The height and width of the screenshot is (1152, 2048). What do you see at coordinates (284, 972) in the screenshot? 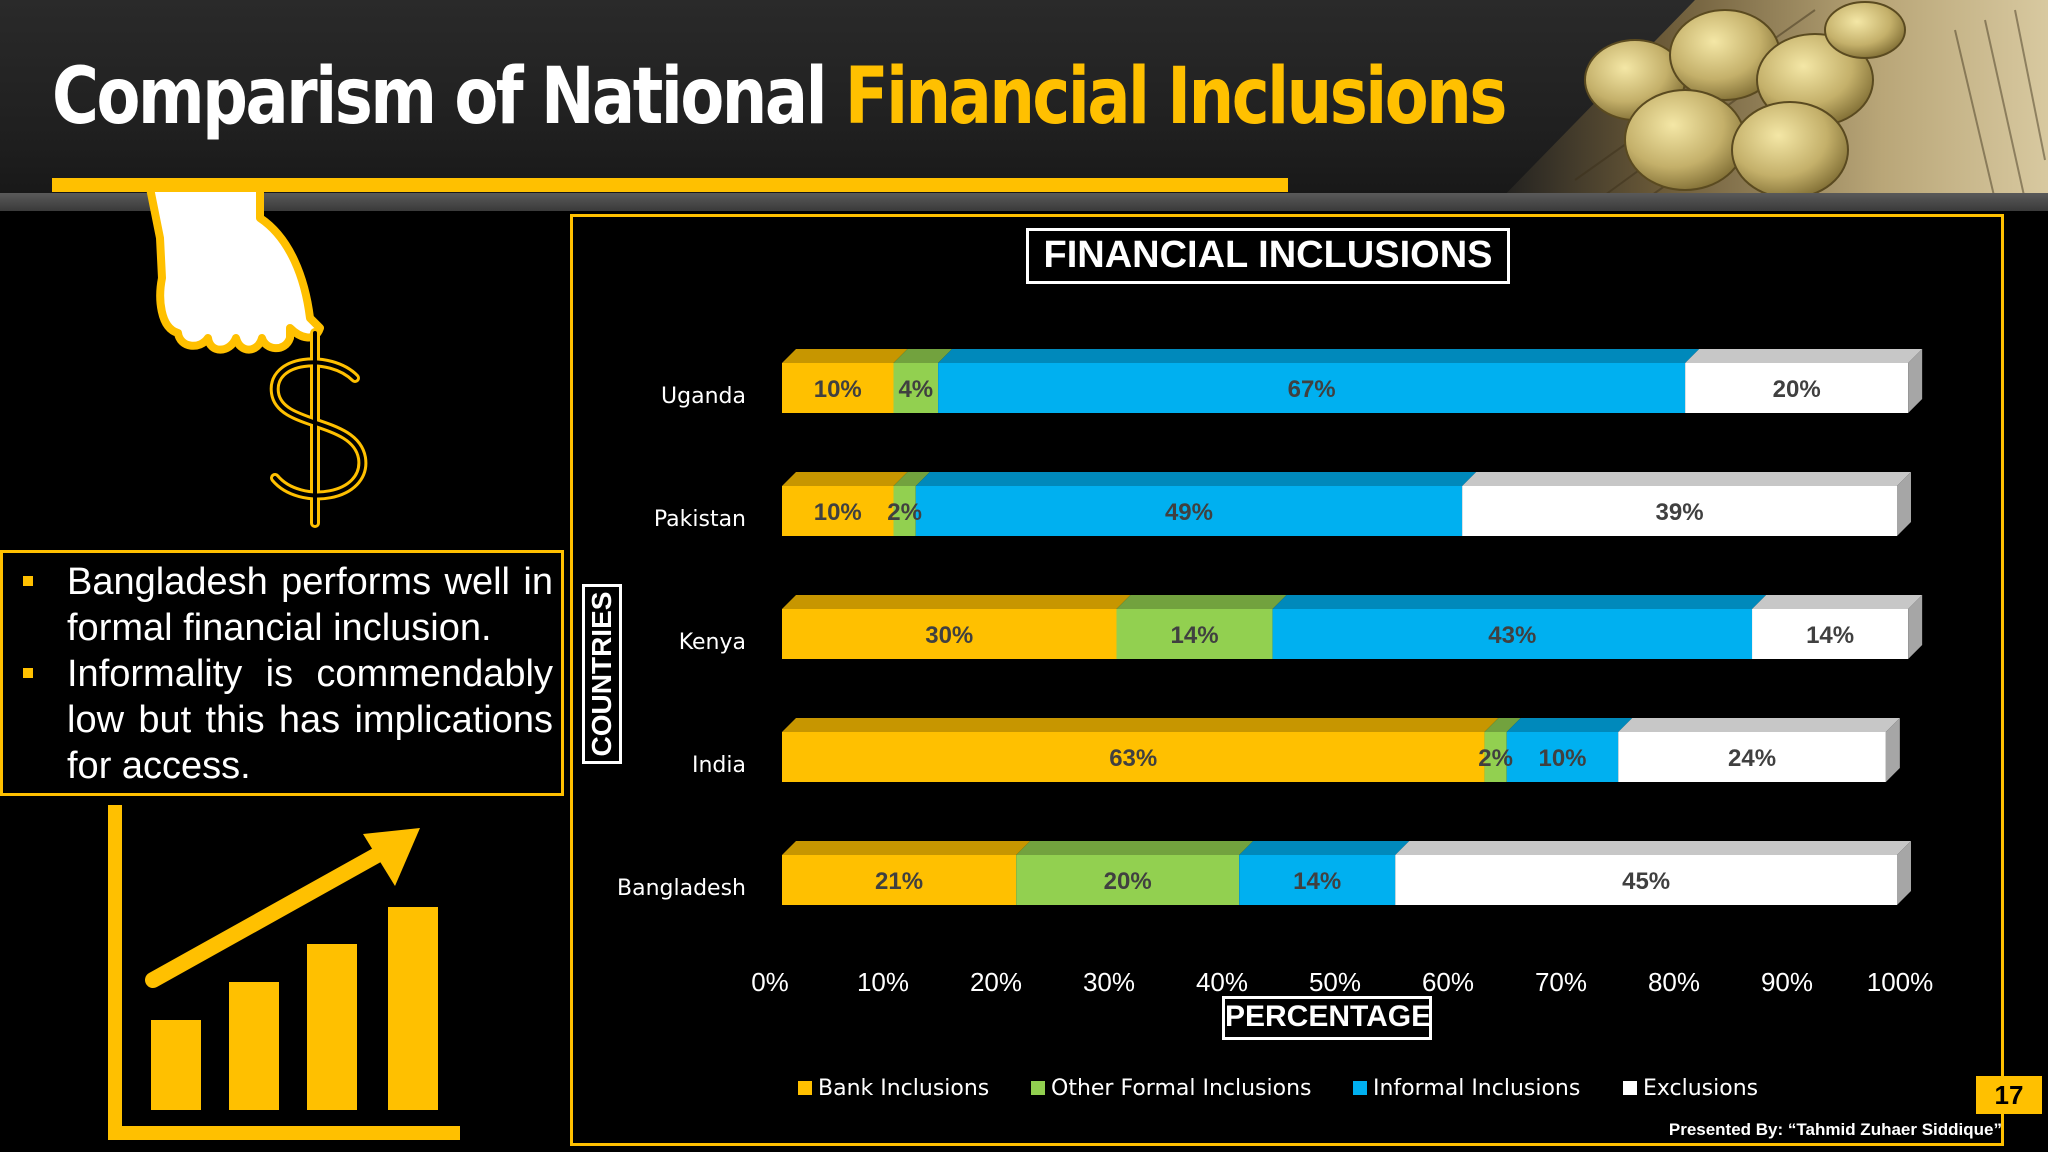
I see `rising-bar-chart-icon` at bounding box center [284, 972].